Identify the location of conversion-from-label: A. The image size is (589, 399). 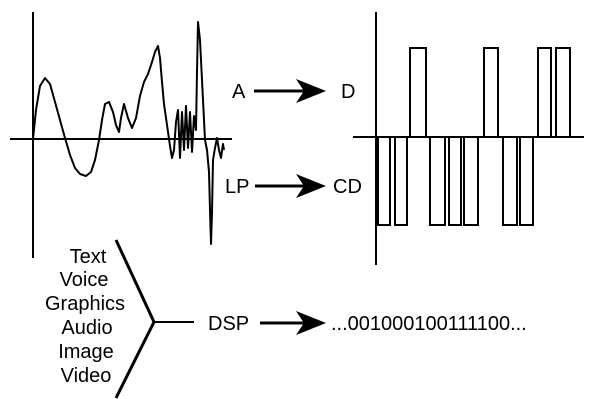
(239, 92).